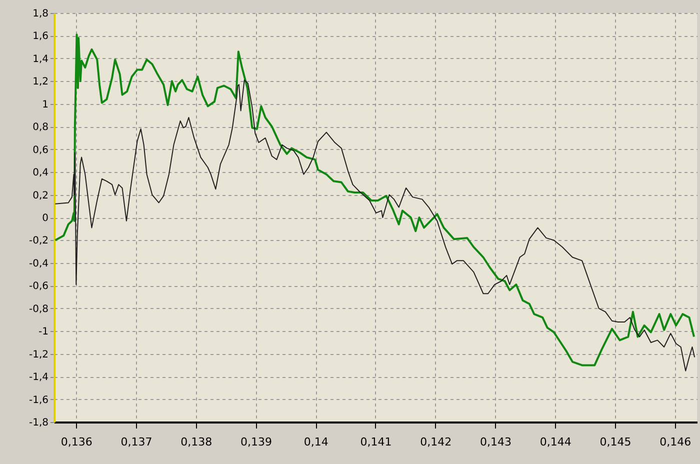 This screenshot has height=464, width=700. I want to click on y-tick-label: -1,2, so click(38, 354).